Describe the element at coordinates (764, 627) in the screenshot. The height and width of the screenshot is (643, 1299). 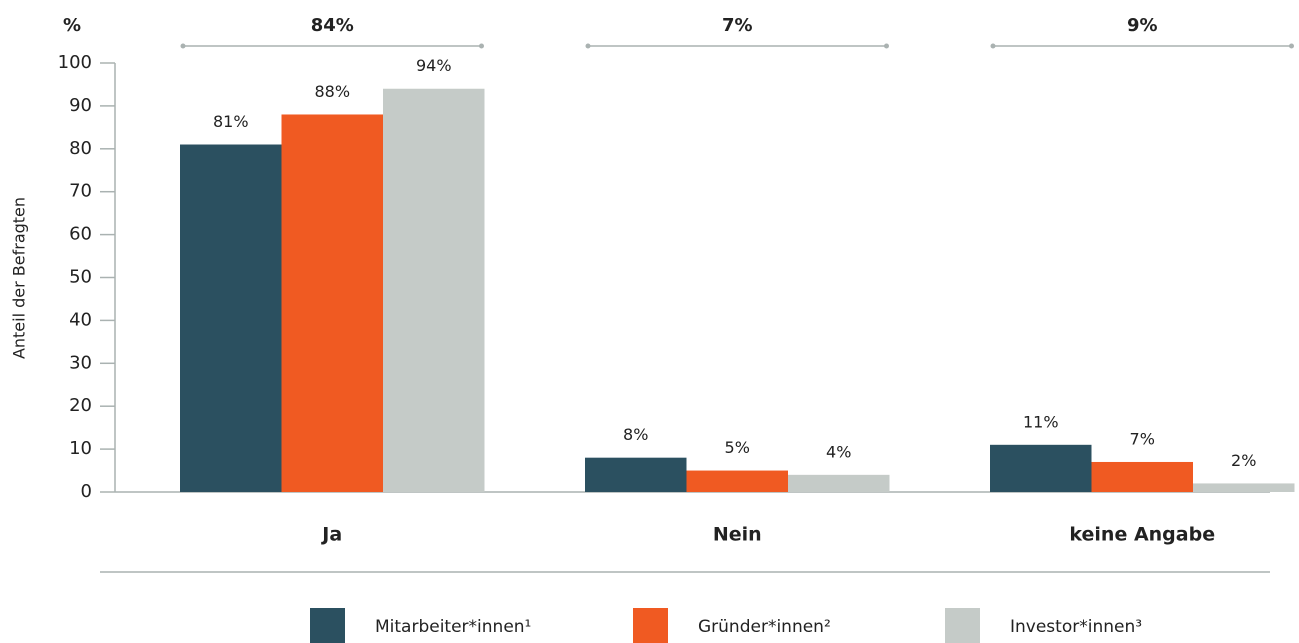
I see `legend-label: Gründer*innen²` at that location.